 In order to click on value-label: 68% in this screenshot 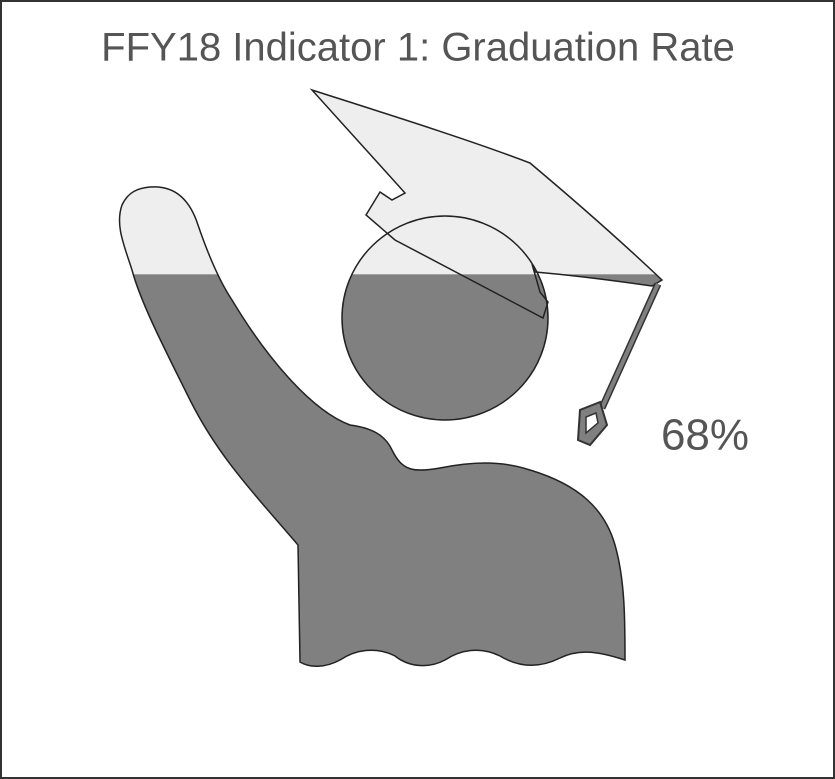, I will do `click(705, 435)`.